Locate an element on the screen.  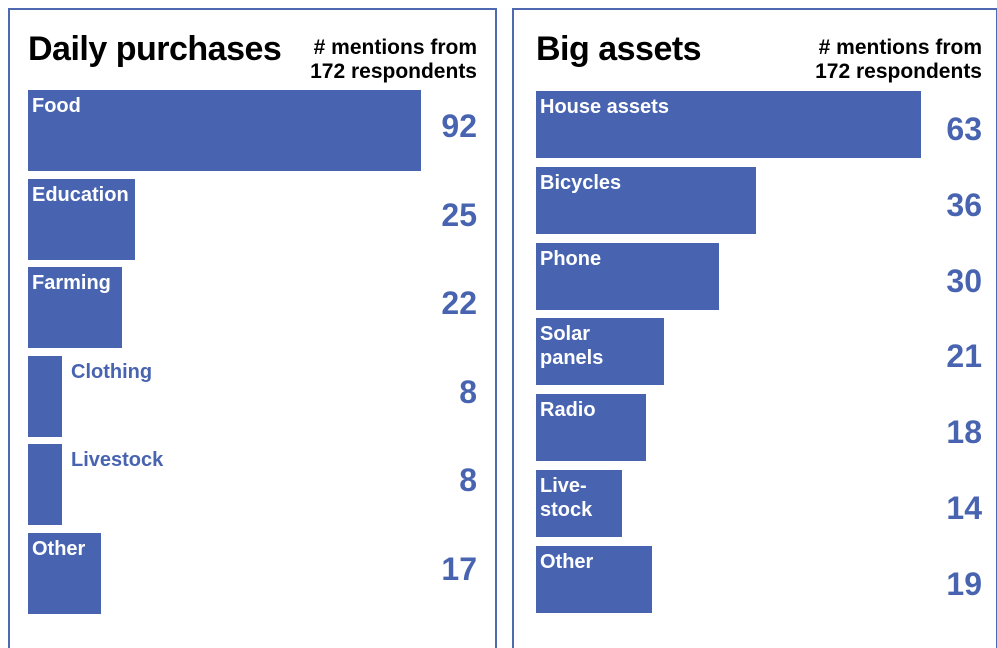
category-label: Clothing is located at coordinates (112, 371).